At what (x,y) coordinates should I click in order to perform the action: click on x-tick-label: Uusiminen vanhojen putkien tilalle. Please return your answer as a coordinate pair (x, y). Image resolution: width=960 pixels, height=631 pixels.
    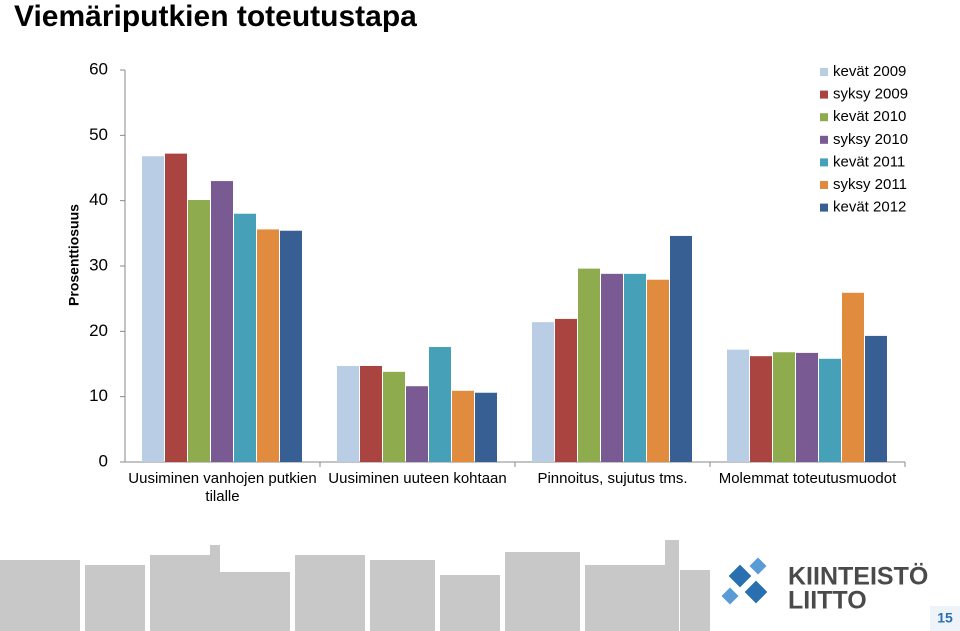
    Looking at the image, I should click on (222, 487).